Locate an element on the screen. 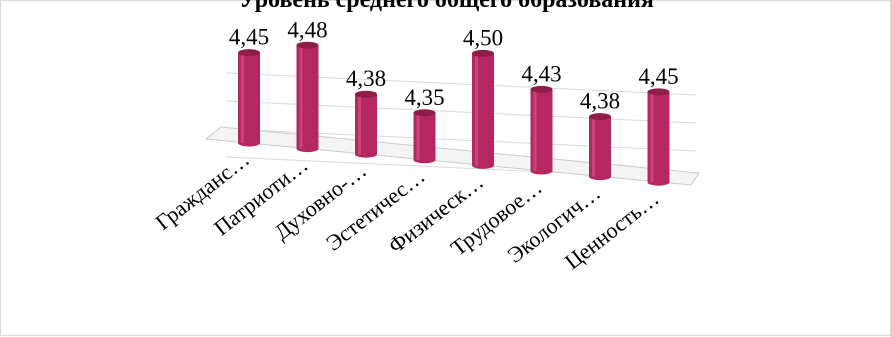 Image resolution: width=891 pixels, height=337 pixels. data-labels: 4,45 4,48 4,38 4,35 4,50 4,43 4,38 4,45 is located at coordinates (454, 65).